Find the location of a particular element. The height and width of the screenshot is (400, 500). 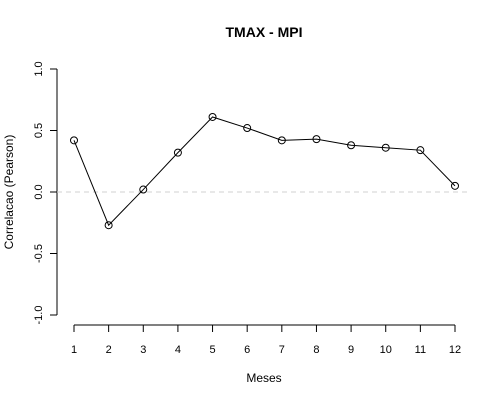

x-ticks-group: 1 2 3 4 5 6 7 8 9 10 11 12 is located at coordinates (266, 340).